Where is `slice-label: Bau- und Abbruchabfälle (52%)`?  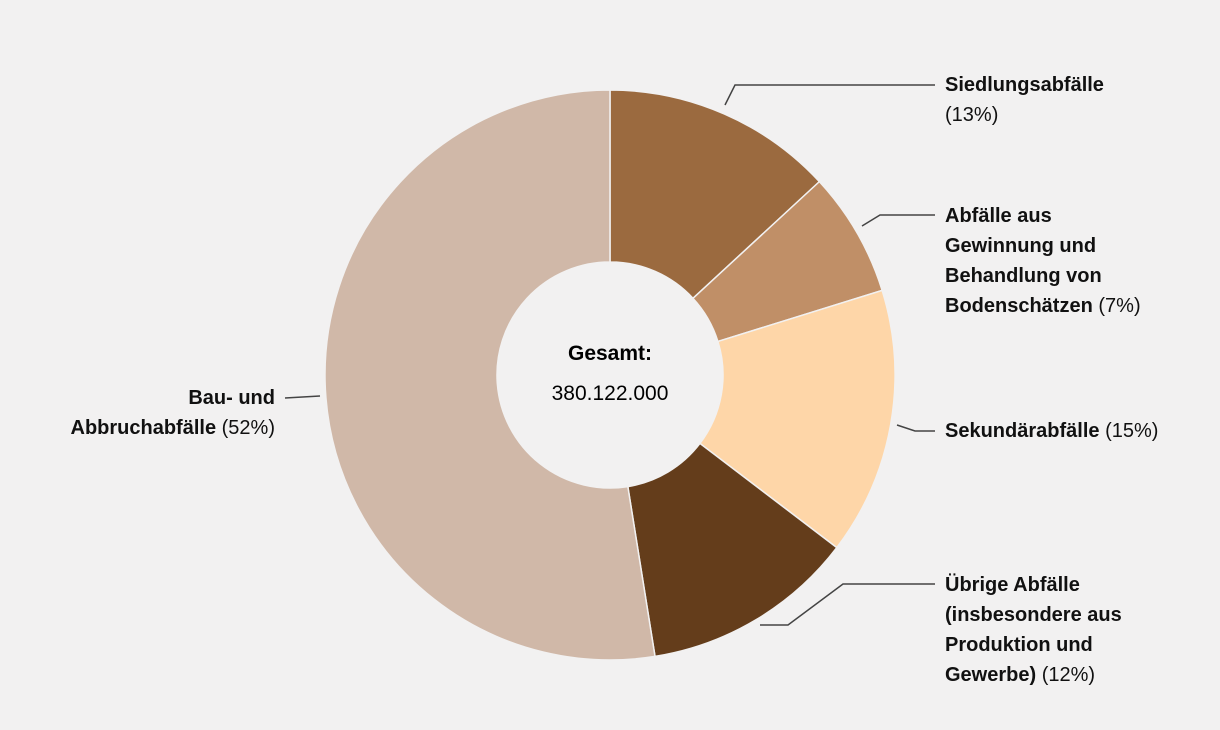
slice-label: Bau- und Abbruchabfälle (52%) is located at coordinates (160, 413).